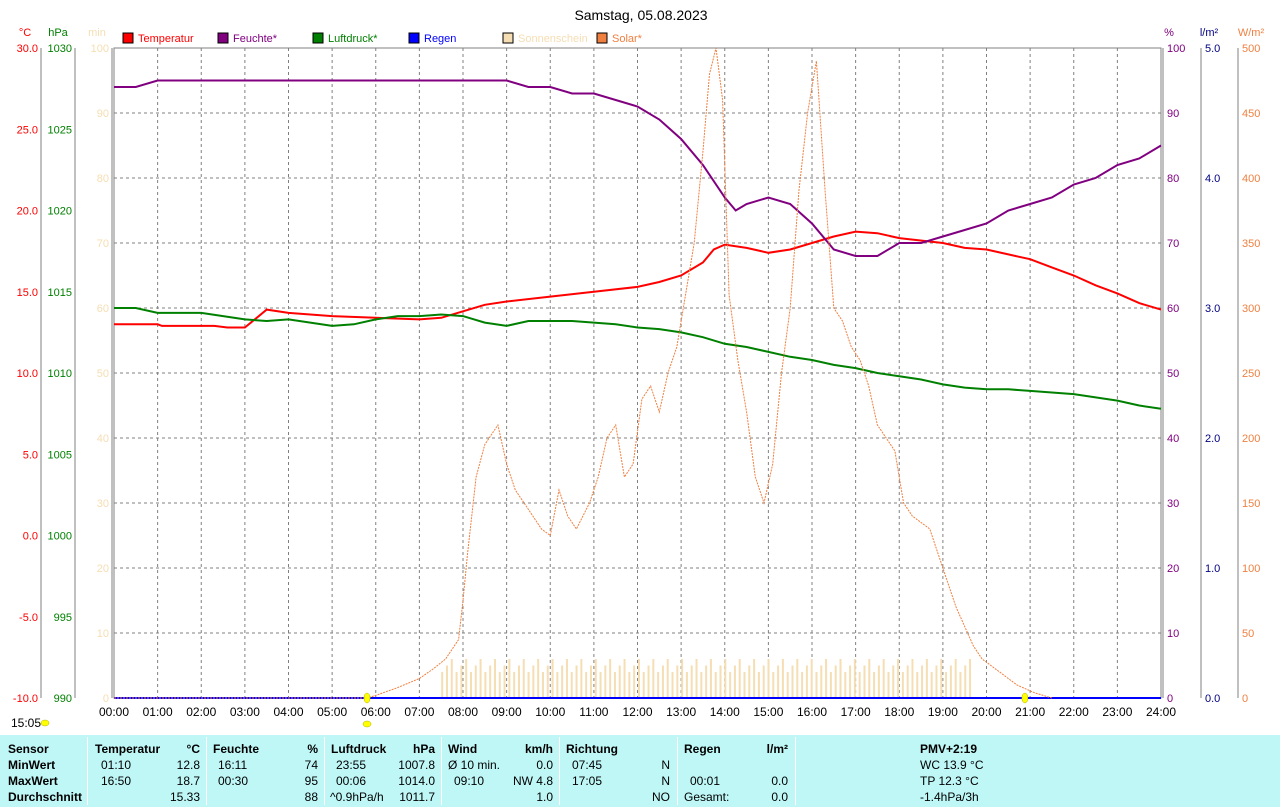  What do you see at coordinates (1251, 244) in the screenshot?
I see `solar-tick-label: 350` at bounding box center [1251, 244].